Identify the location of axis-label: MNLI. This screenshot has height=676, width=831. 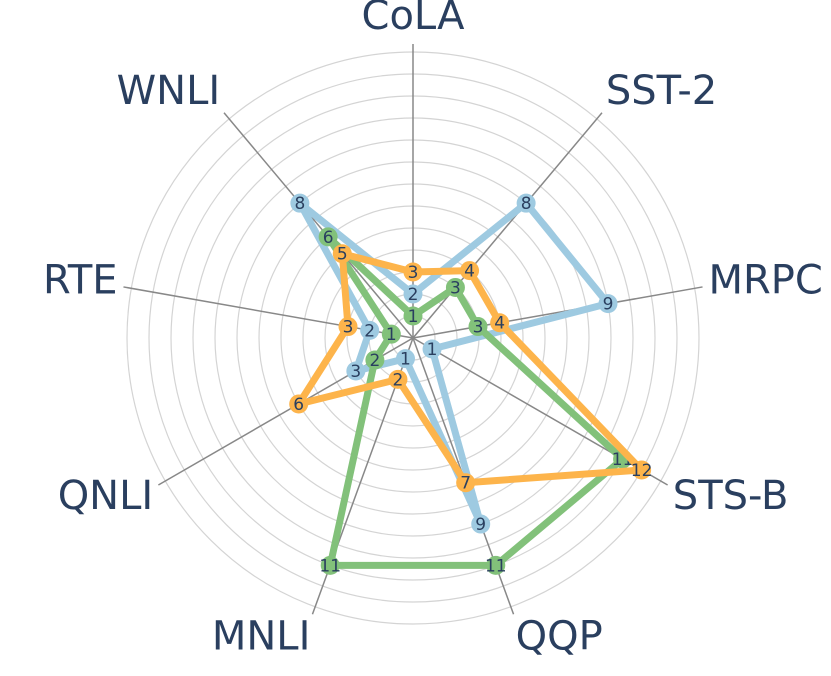
(261, 637).